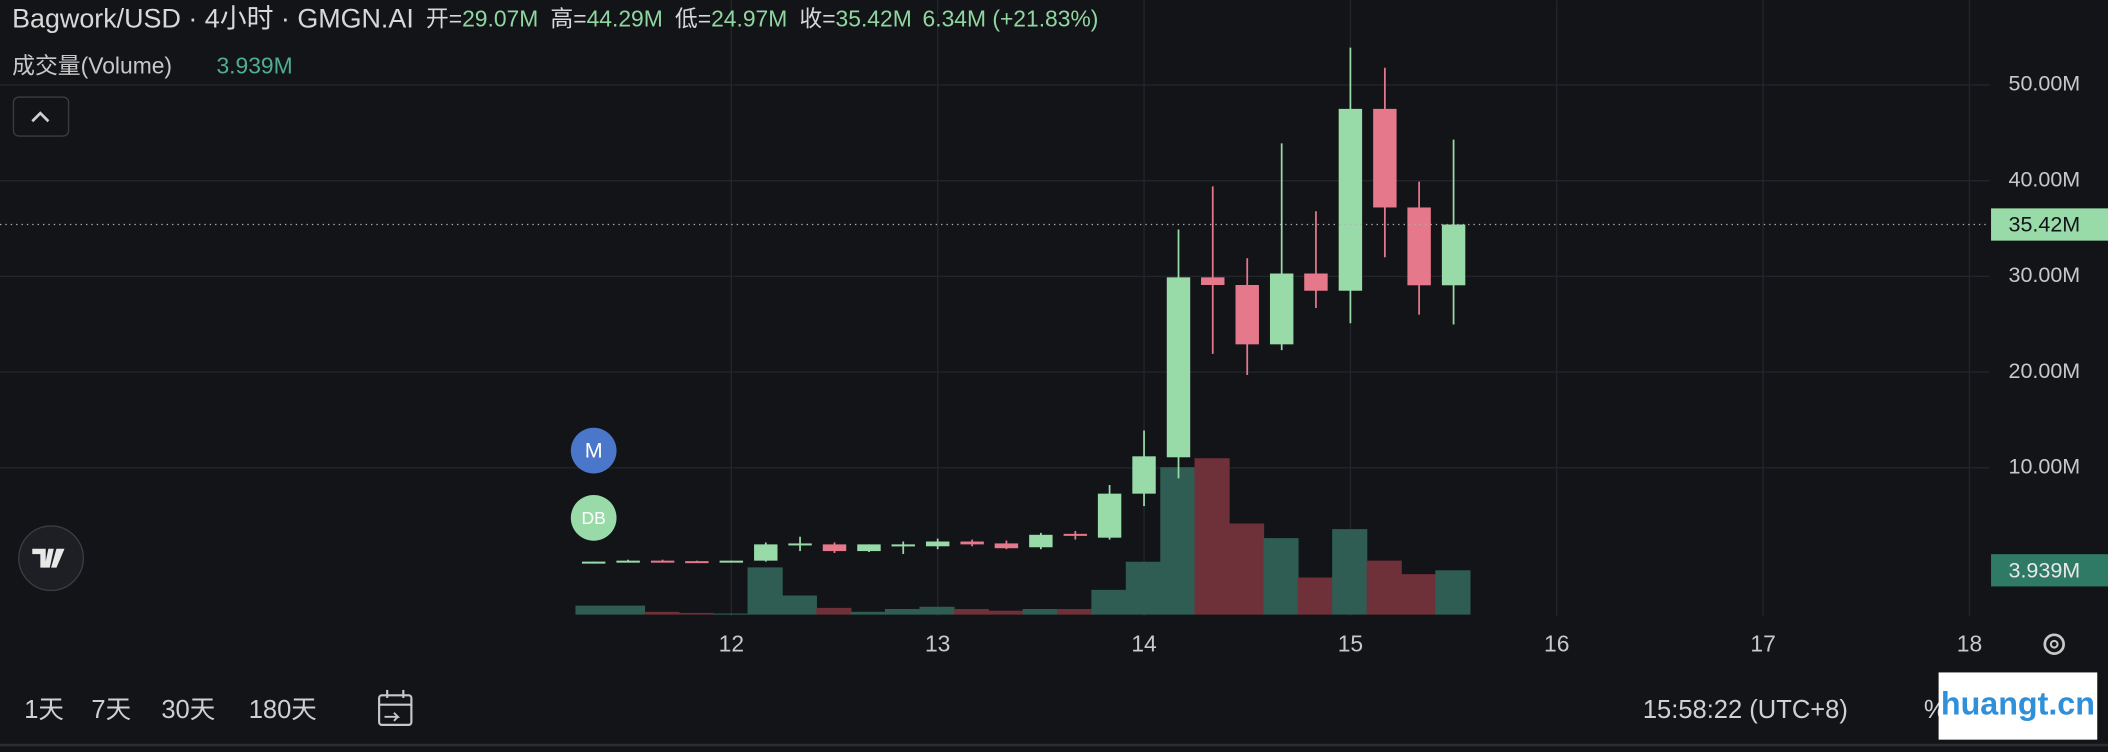 The image size is (2108, 752). What do you see at coordinates (1762, 644) in the screenshot?
I see `x-tick-label: 17` at bounding box center [1762, 644].